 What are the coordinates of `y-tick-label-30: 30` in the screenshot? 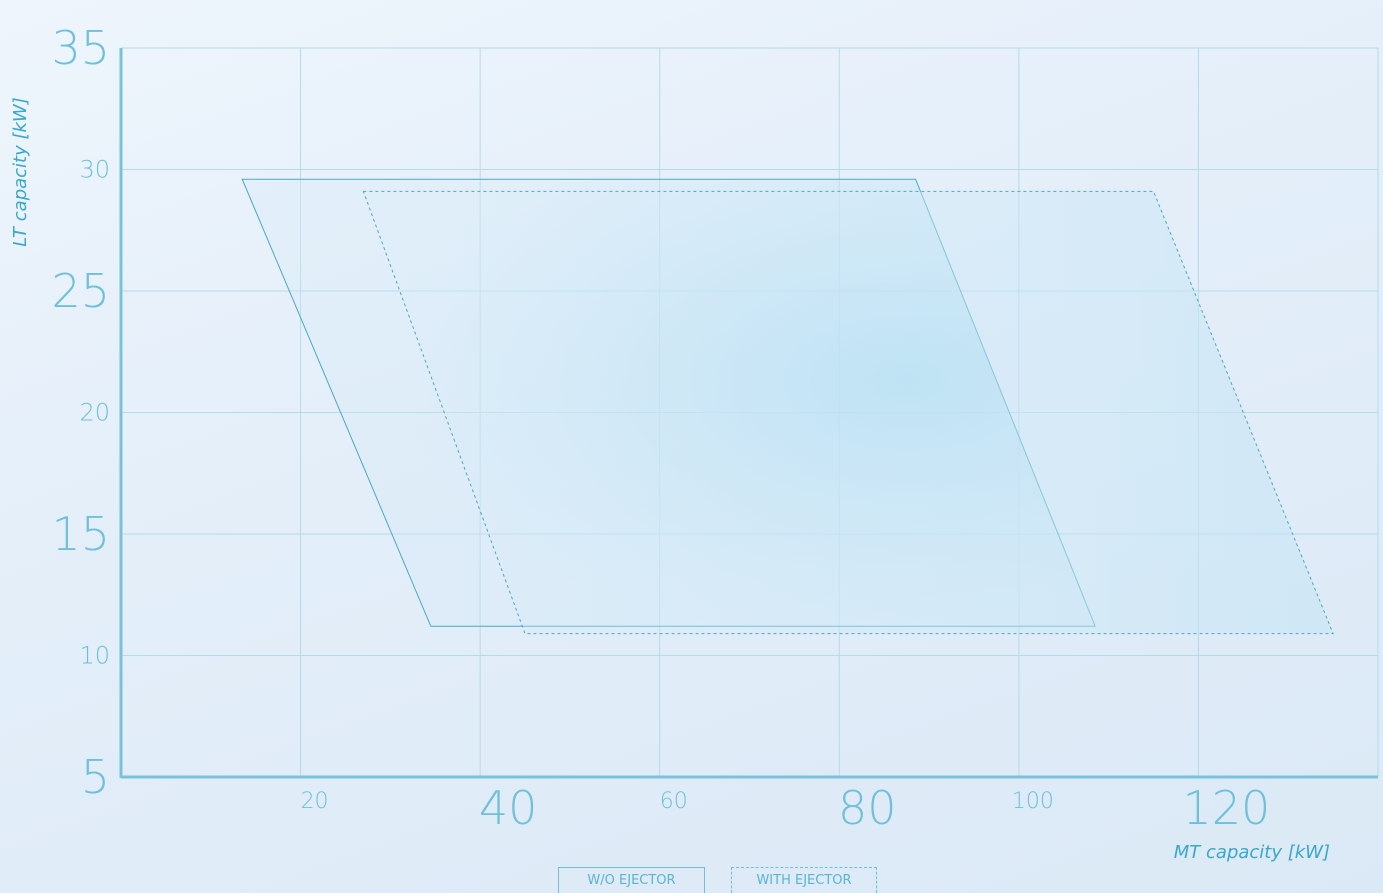 It's located at (94, 170).